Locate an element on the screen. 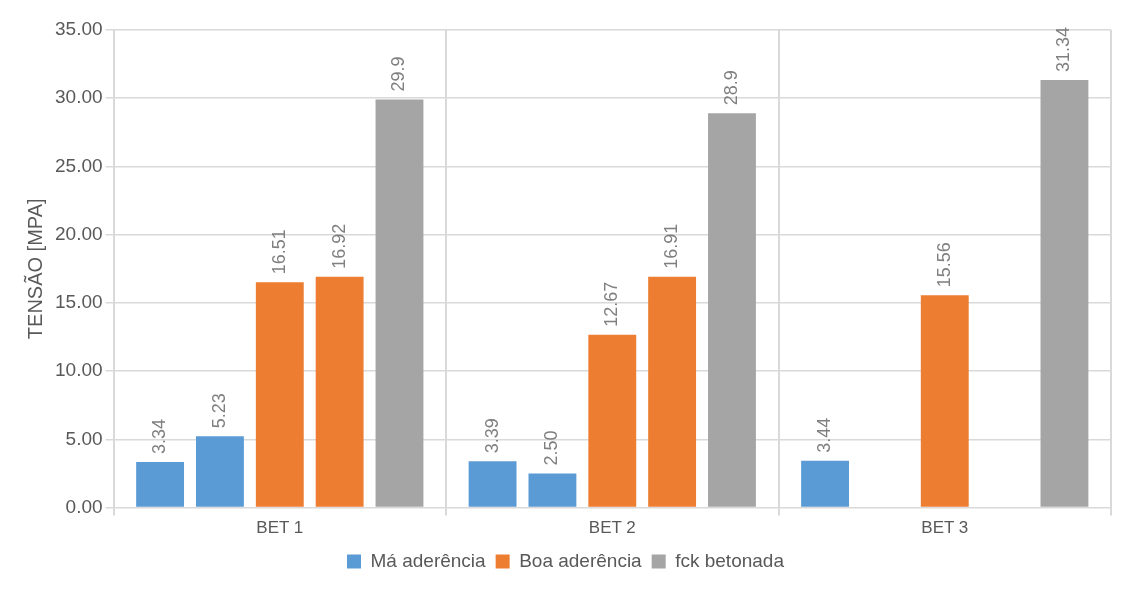  y-axis-title: TENSÃO [MPA] is located at coordinates (34, 269).